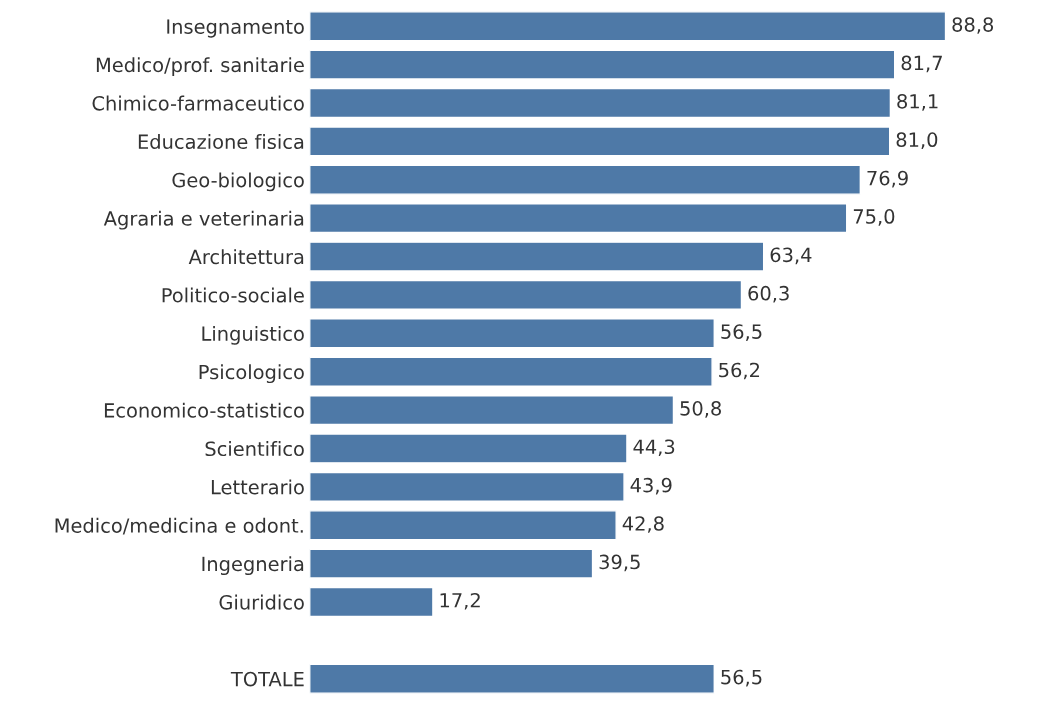 Image resolution: width=1050 pixels, height=705 pixels. I want to click on data-label: 50,8, so click(700, 409).